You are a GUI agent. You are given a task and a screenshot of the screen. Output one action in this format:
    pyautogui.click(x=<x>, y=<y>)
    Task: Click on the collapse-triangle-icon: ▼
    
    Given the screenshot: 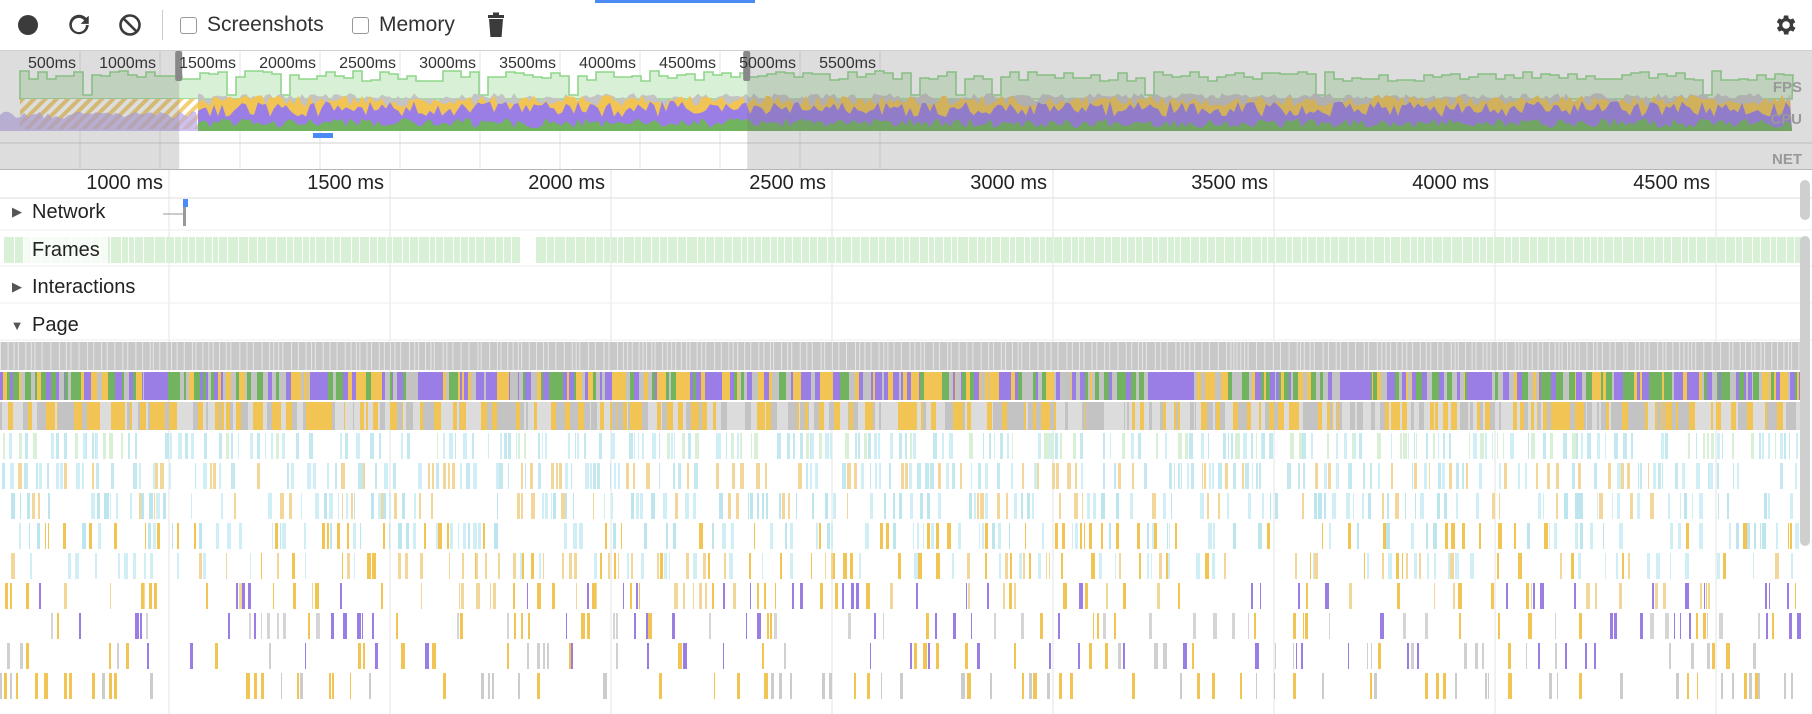 What is the action you would take?
    pyautogui.click(x=17, y=325)
    